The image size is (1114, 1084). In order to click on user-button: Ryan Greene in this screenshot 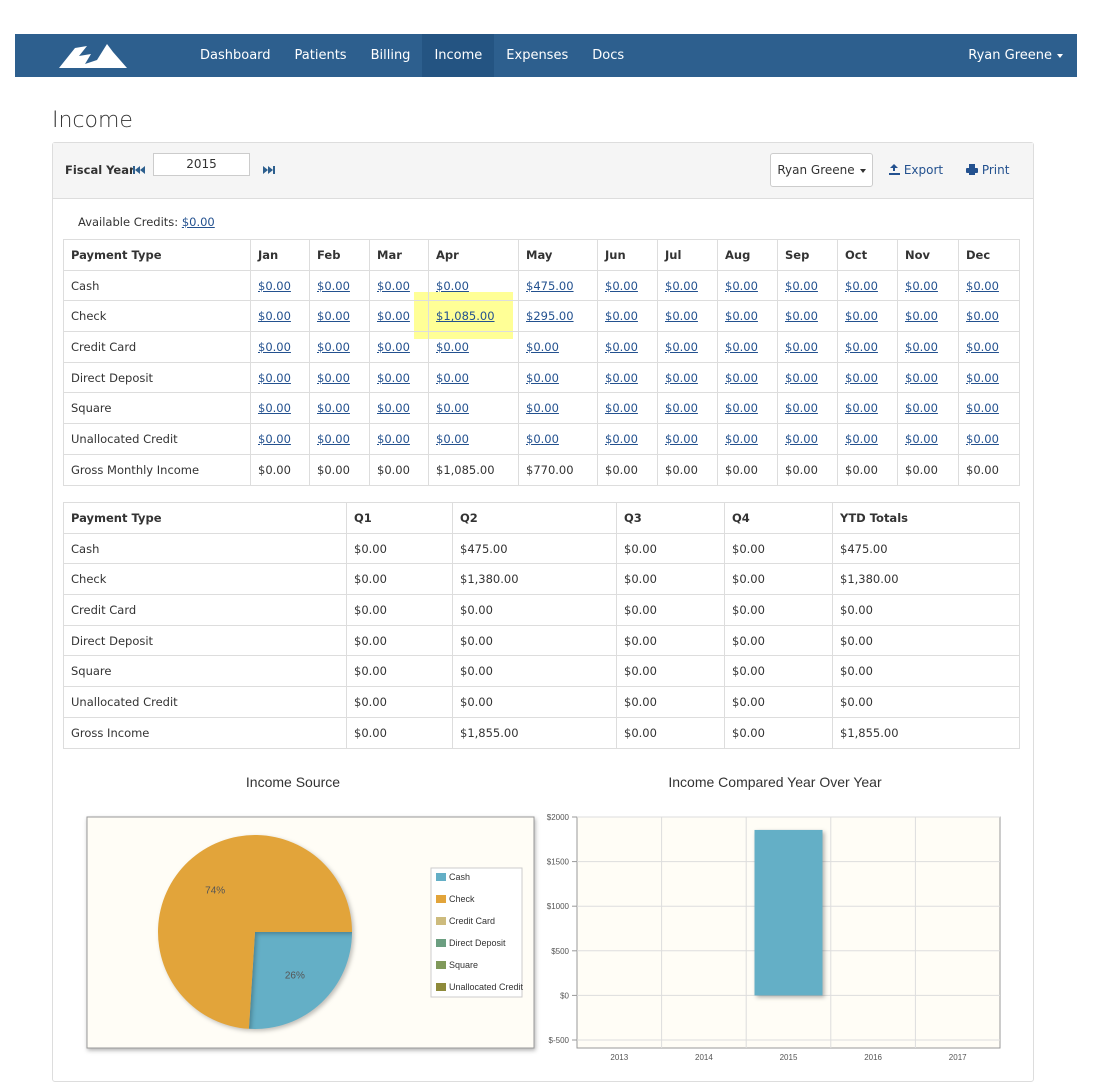, I will do `click(821, 170)`.